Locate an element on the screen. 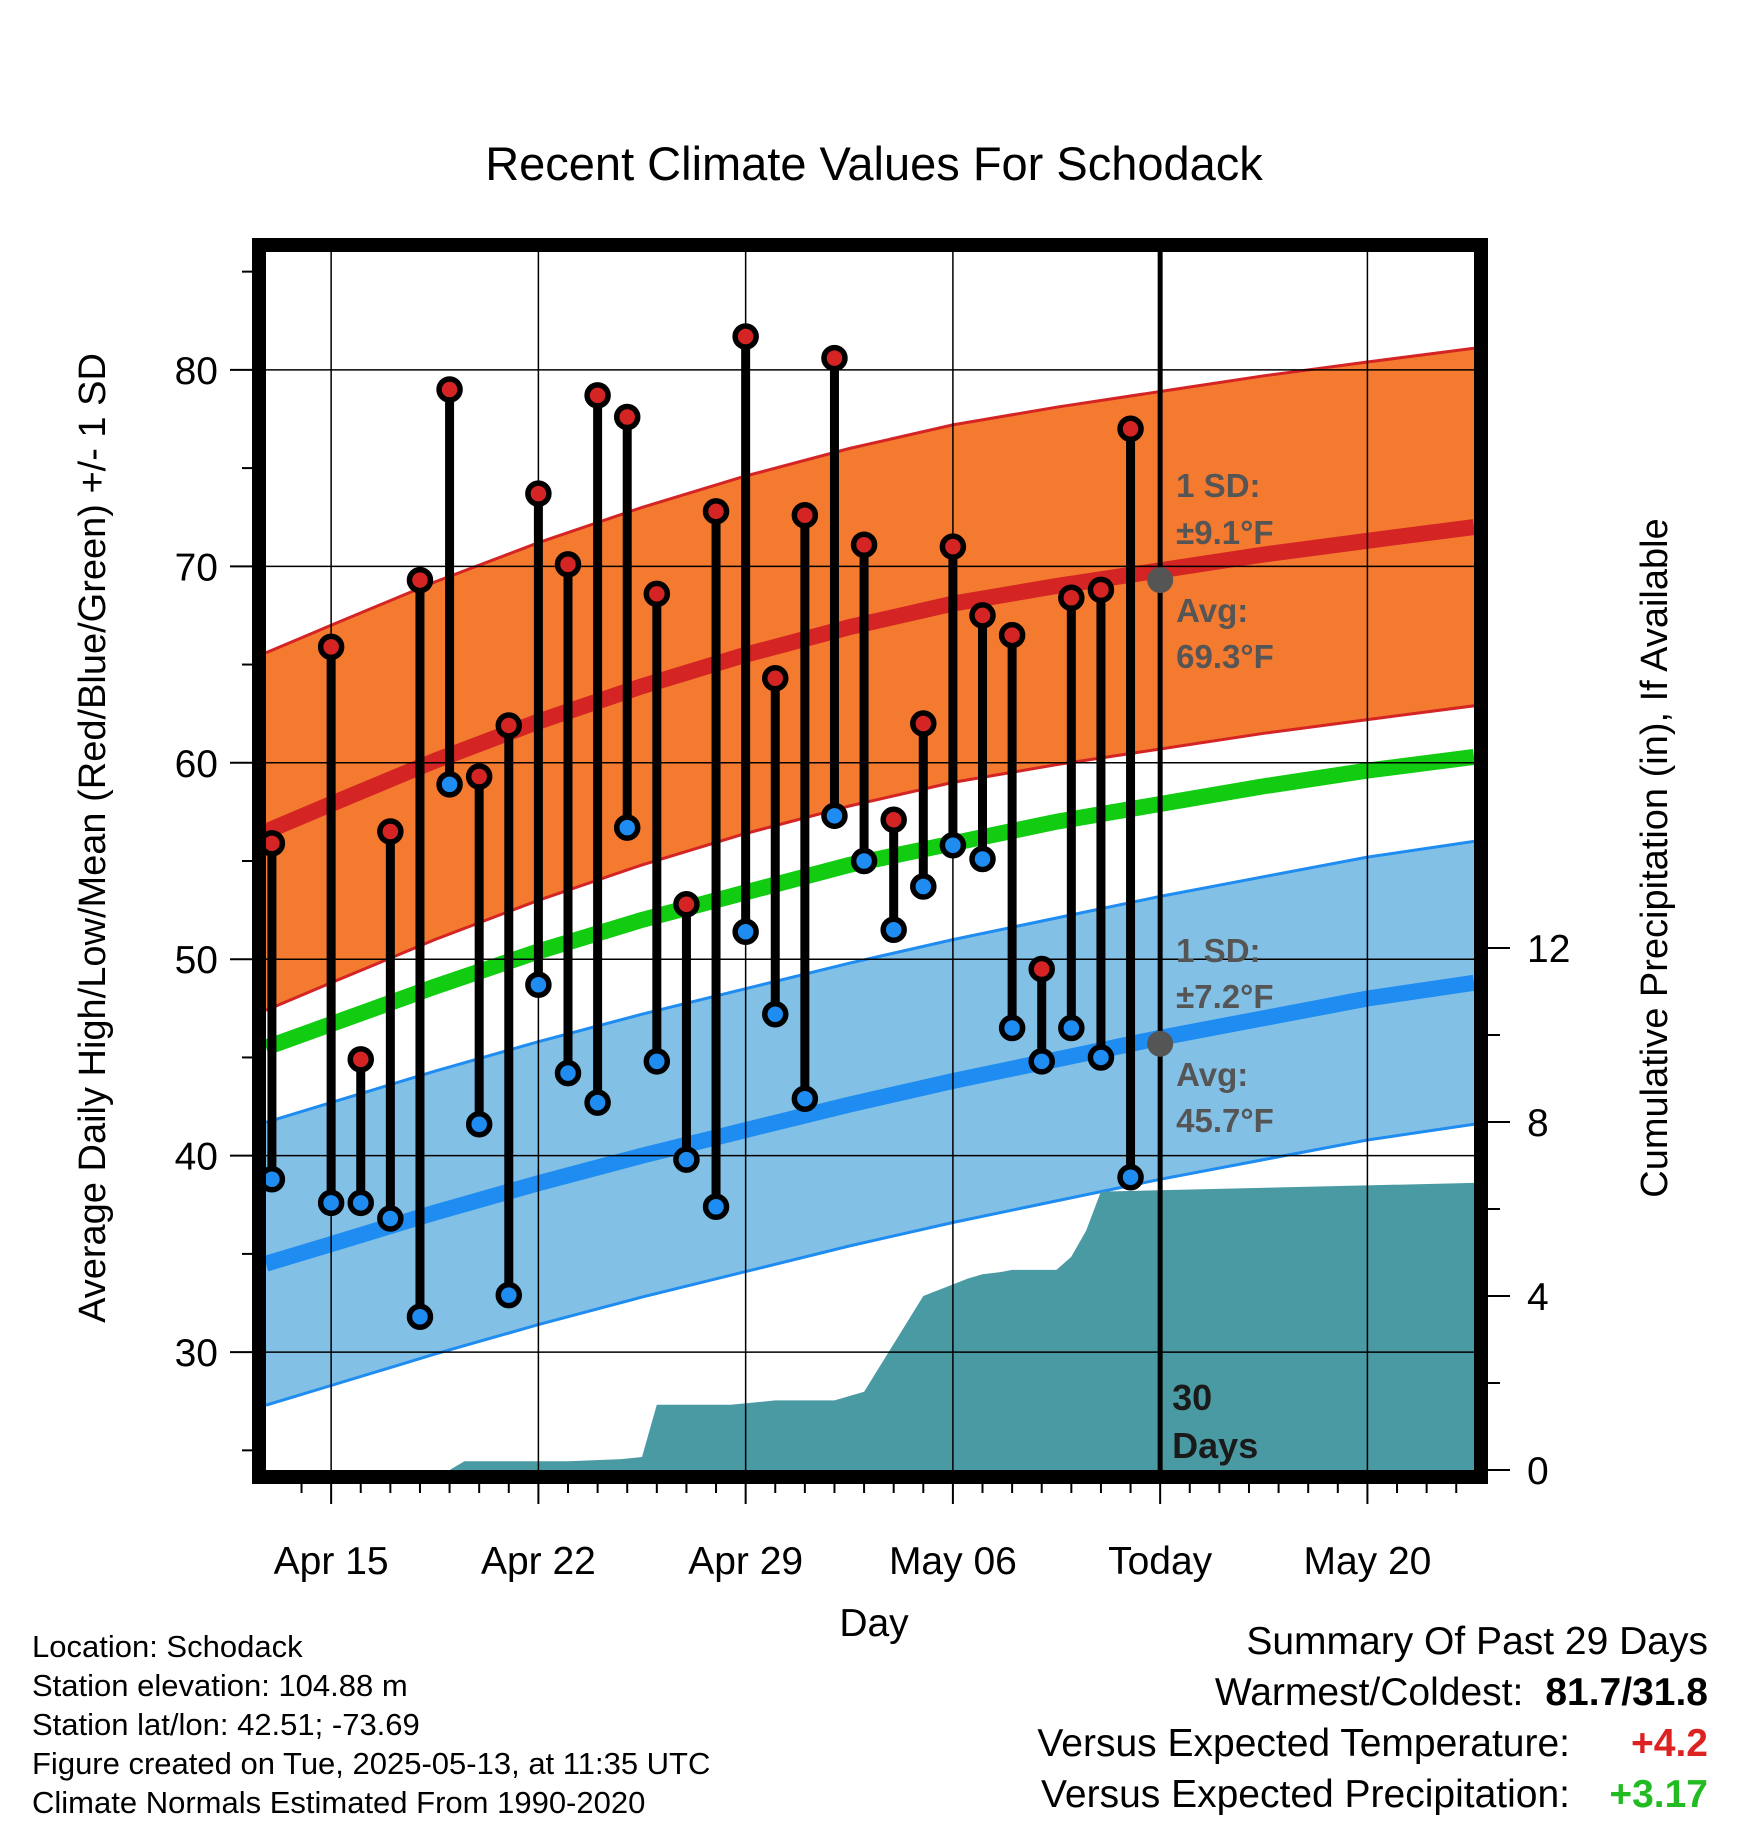 Image resolution: width=1748 pixels, height=1828 pixels. today-high-avg-marker is located at coordinates (1160, 580).